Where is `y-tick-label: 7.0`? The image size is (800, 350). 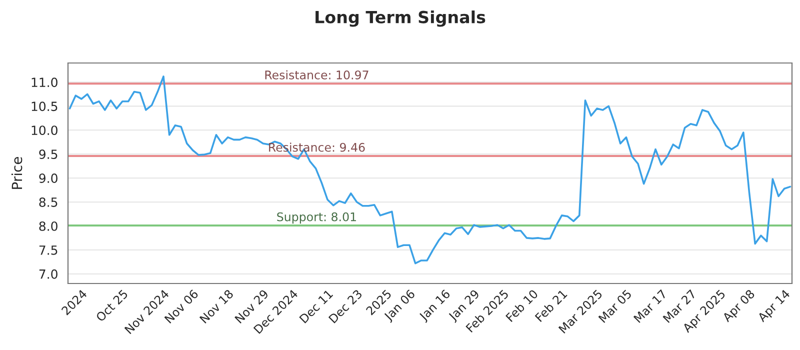
y-tick-label: 7.0 is located at coordinates (48, 274).